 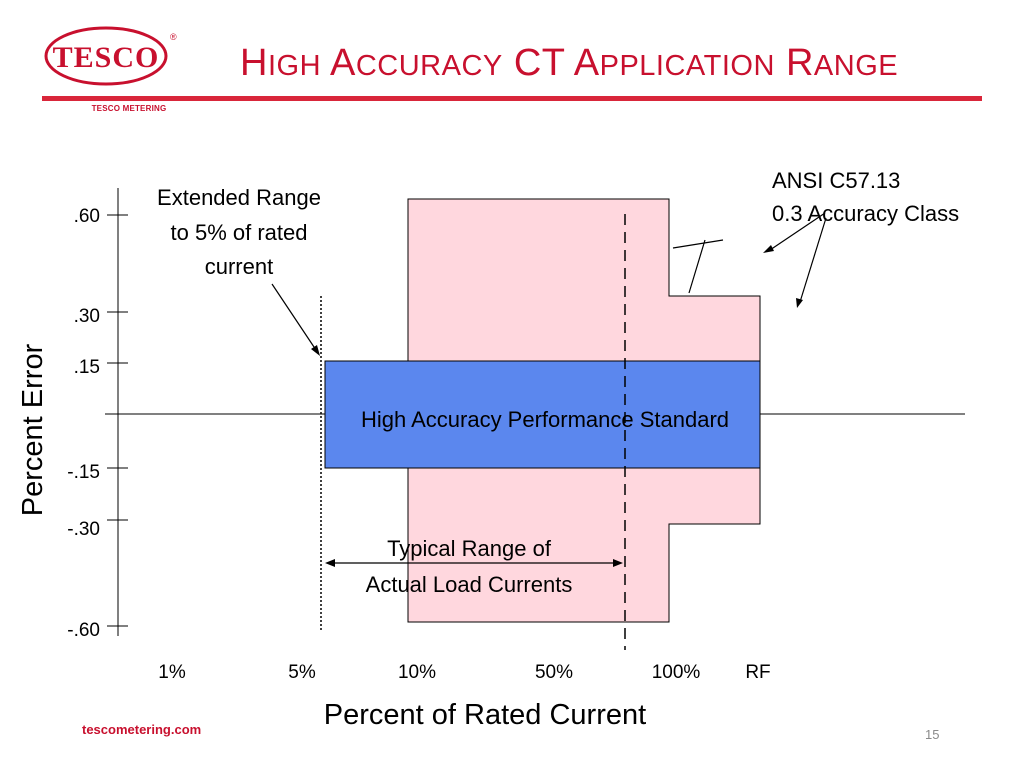 I want to click on title-word: APPLICATION, so click(x=674, y=63).